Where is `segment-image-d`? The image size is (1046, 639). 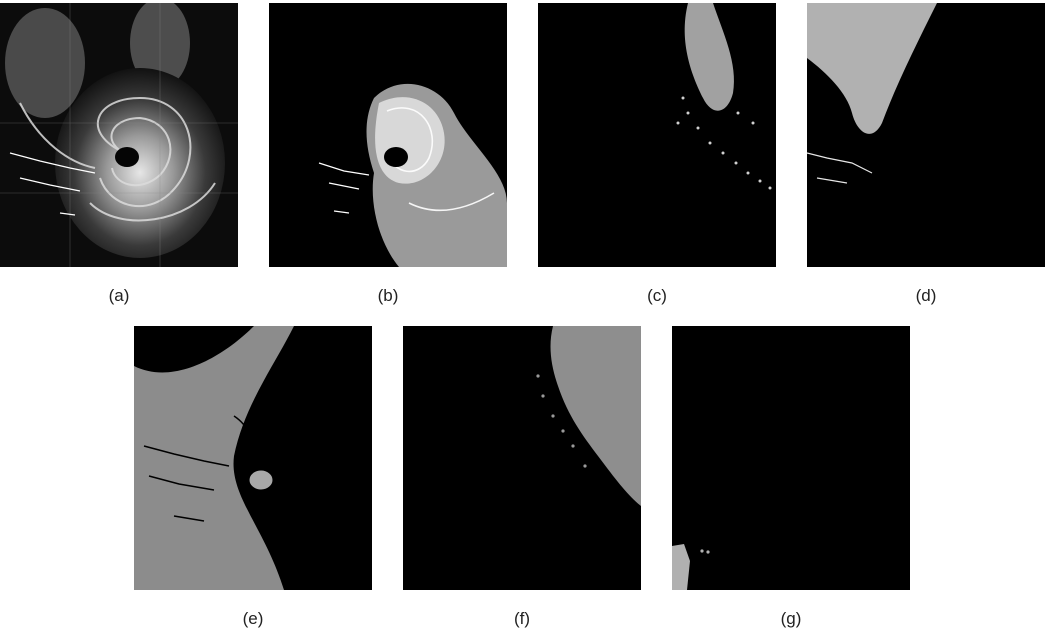
segment-image-d is located at coordinates (926, 135).